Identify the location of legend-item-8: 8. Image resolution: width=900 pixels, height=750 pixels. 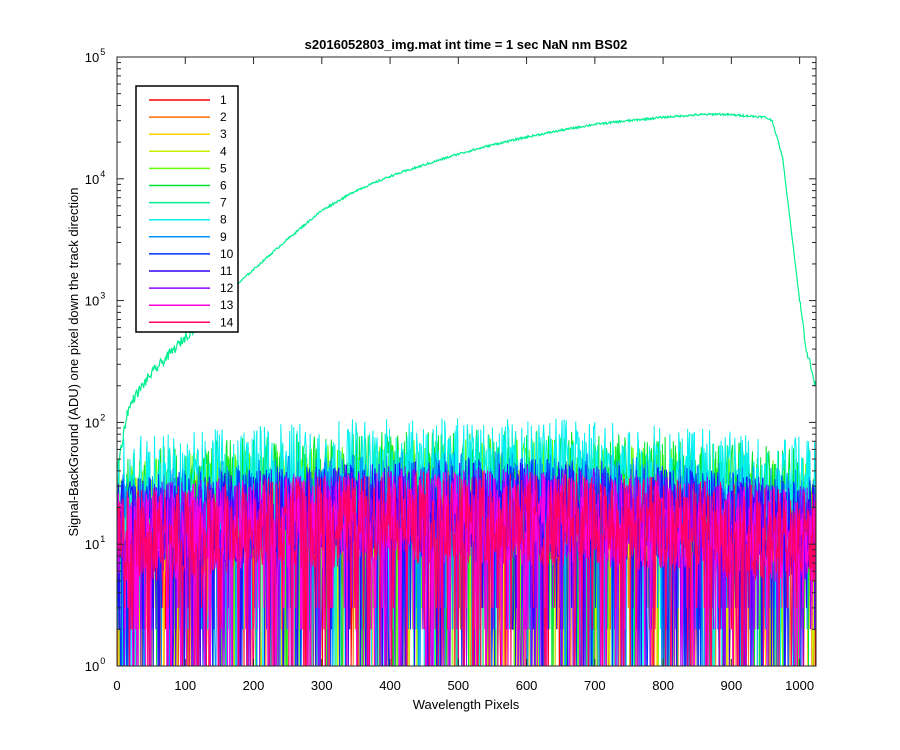
(188, 220).